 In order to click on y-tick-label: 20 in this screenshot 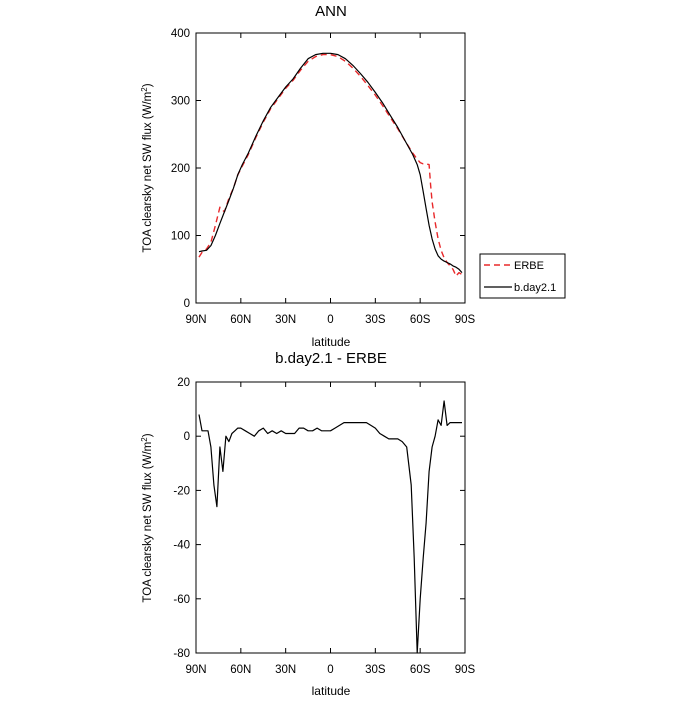, I will do `click(183, 383)`.